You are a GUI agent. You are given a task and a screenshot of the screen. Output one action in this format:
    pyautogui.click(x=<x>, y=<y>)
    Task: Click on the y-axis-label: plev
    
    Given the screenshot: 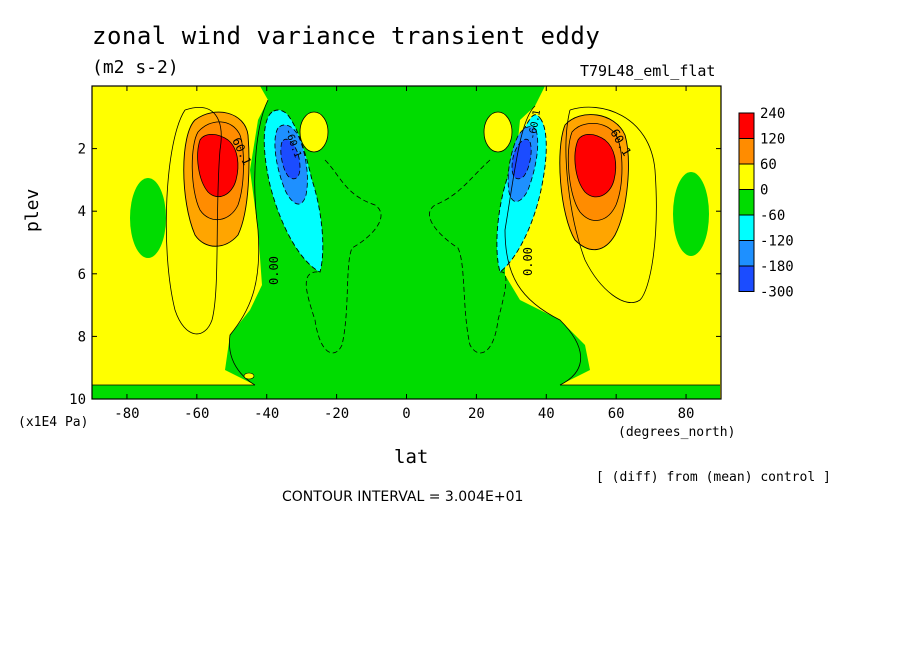 What is the action you would take?
    pyautogui.click(x=32, y=210)
    